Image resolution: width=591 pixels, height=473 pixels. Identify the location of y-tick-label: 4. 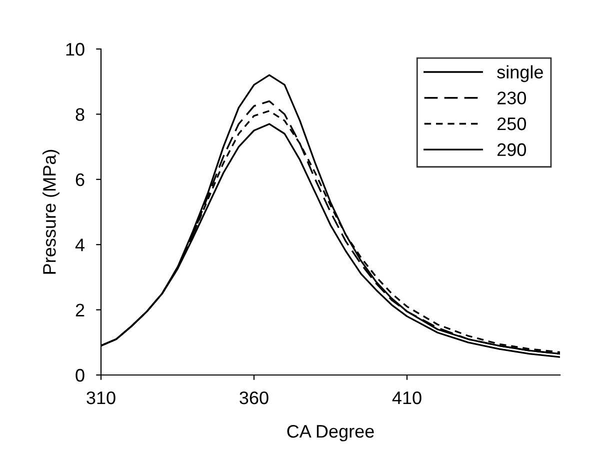
(79, 245).